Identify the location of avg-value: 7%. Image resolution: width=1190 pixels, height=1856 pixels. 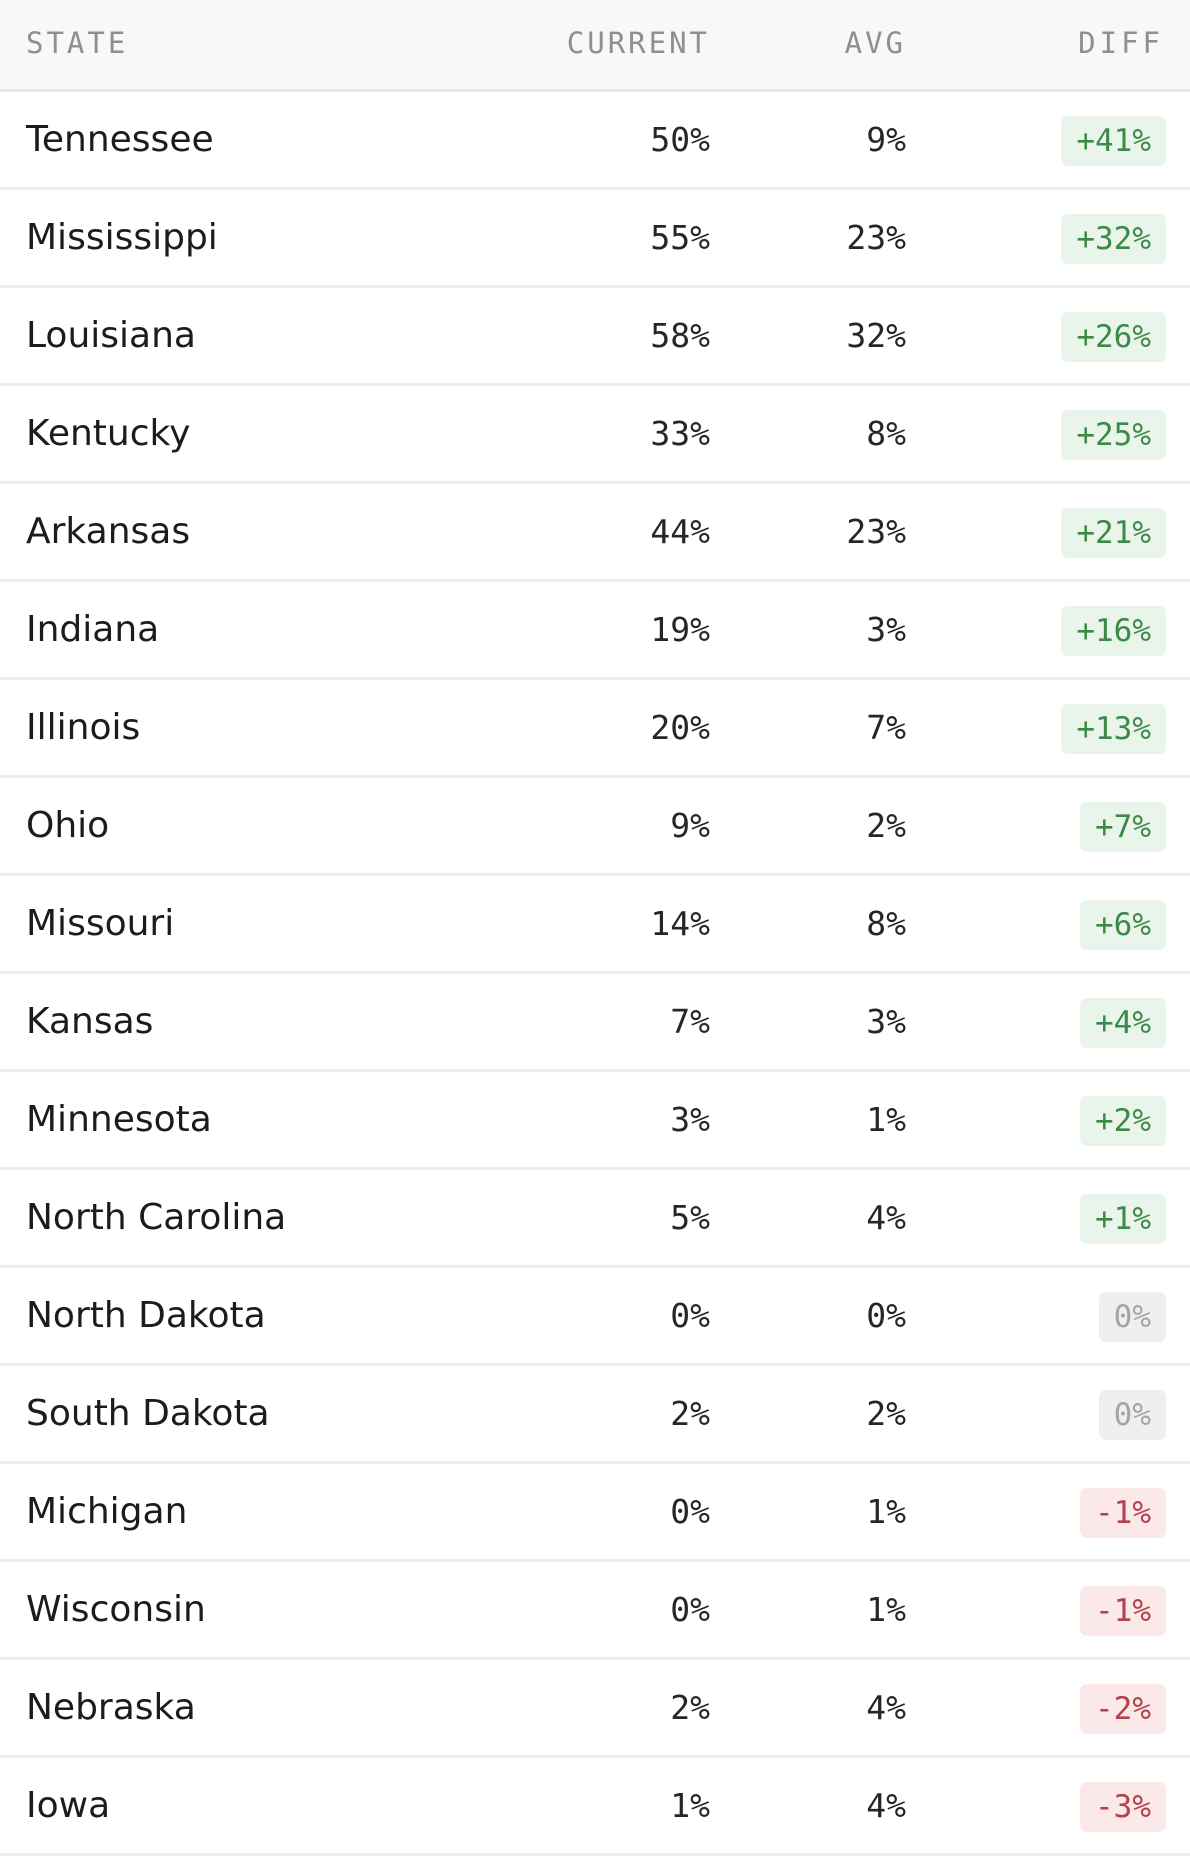
(886, 727).